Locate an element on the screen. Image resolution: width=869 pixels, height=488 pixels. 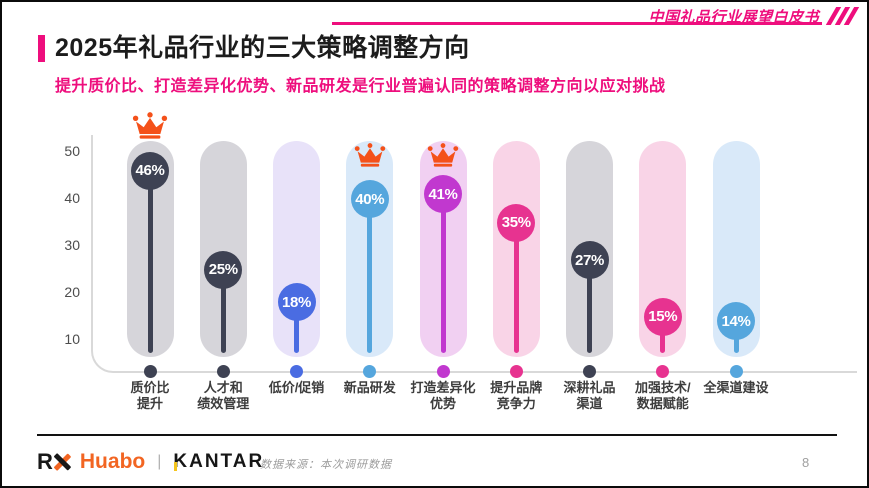
y-tick-label: 10 is located at coordinates (72, 339).